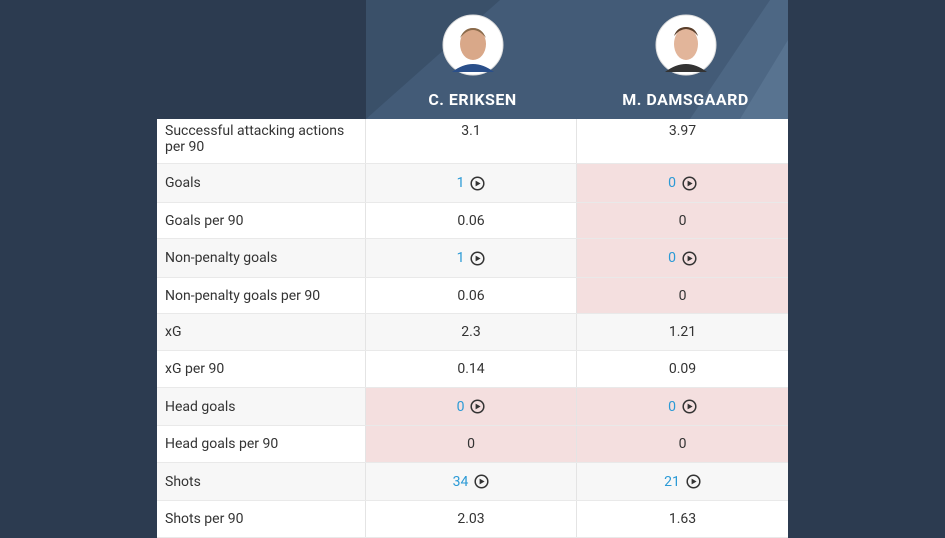  I want to click on row-label: Goals per 90, so click(261, 220).